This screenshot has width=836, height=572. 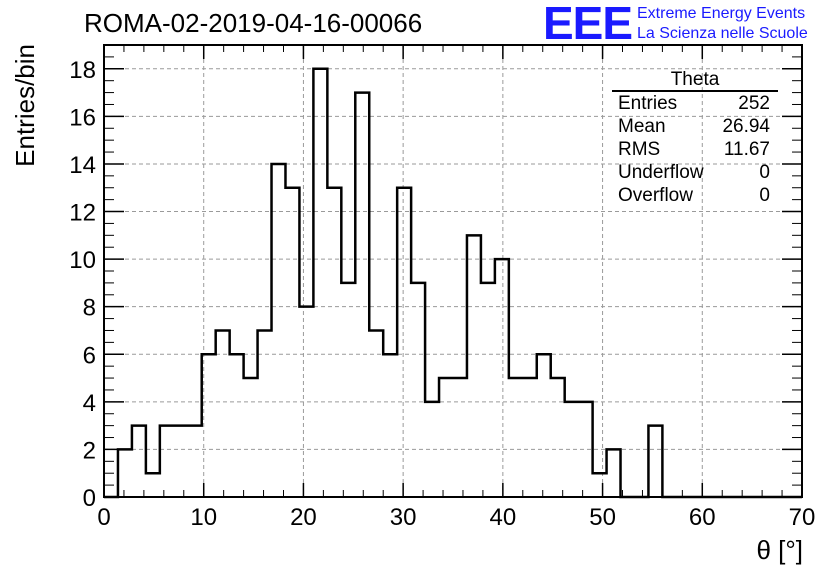 What do you see at coordinates (655, 195) in the screenshot?
I see `stats-label: Overflow` at bounding box center [655, 195].